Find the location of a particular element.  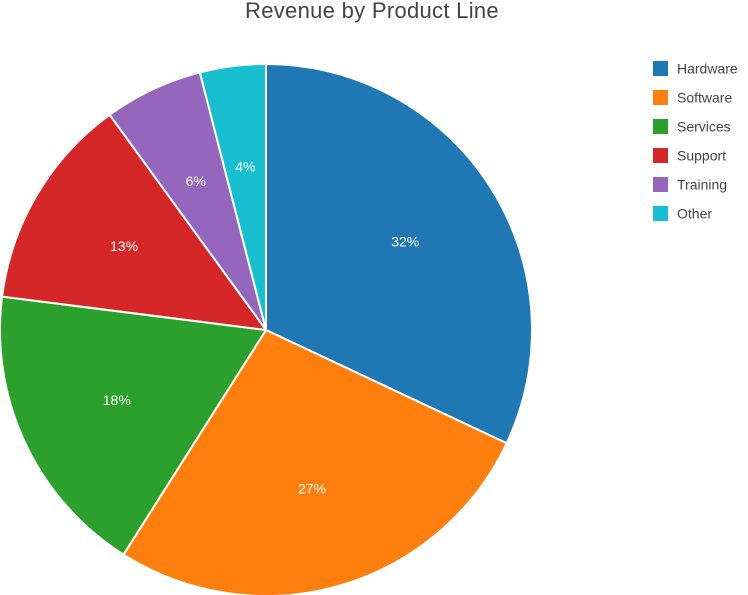

slice-label-support: 13% is located at coordinates (124, 246).